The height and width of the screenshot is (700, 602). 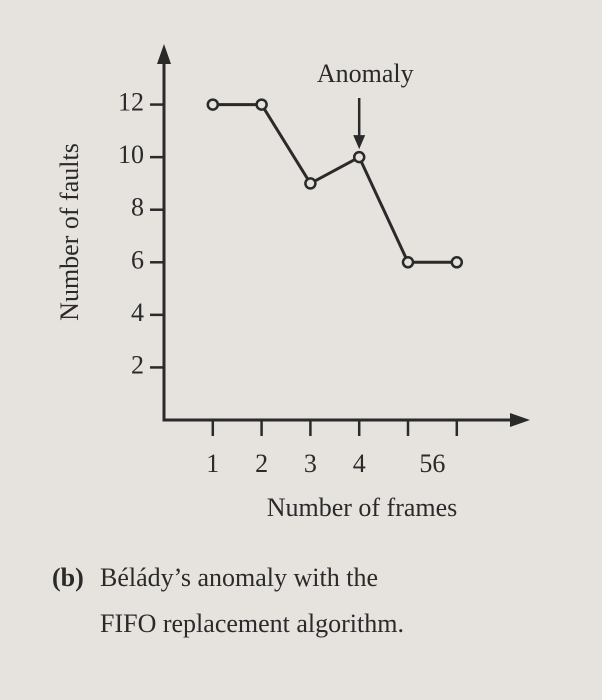 I want to click on y-tick-label: 10, so click(x=131, y=154).